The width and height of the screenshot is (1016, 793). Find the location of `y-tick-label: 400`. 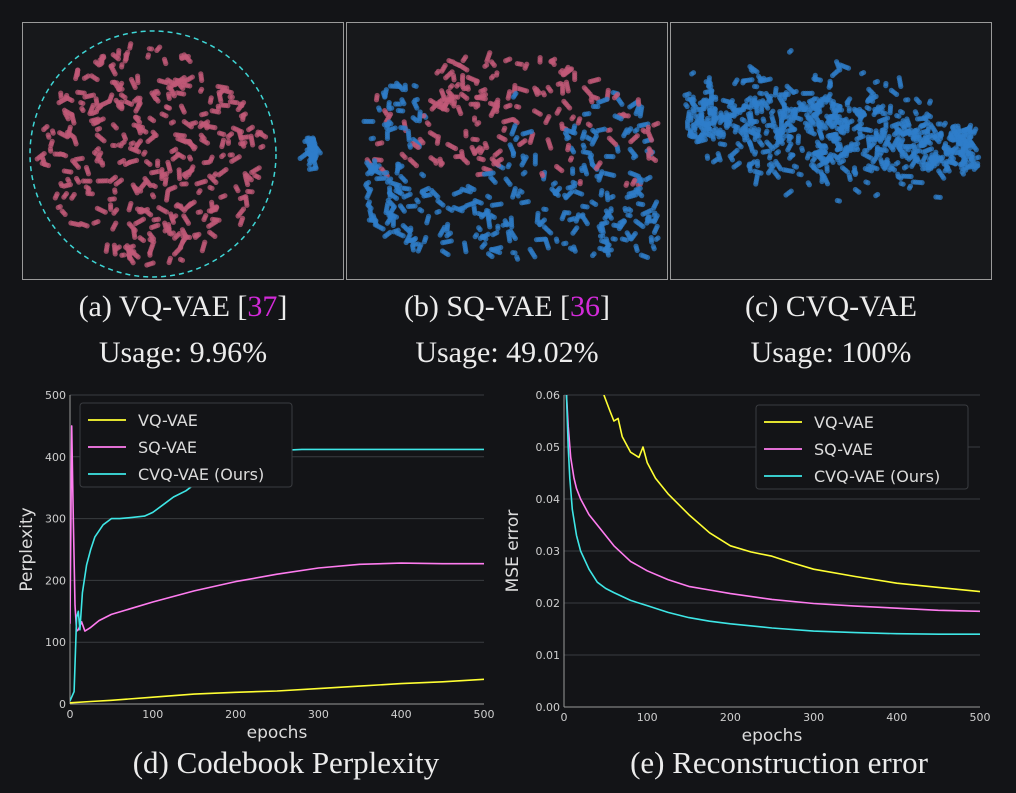

y-tick-label: 400 is located at coordinates (55, 457).